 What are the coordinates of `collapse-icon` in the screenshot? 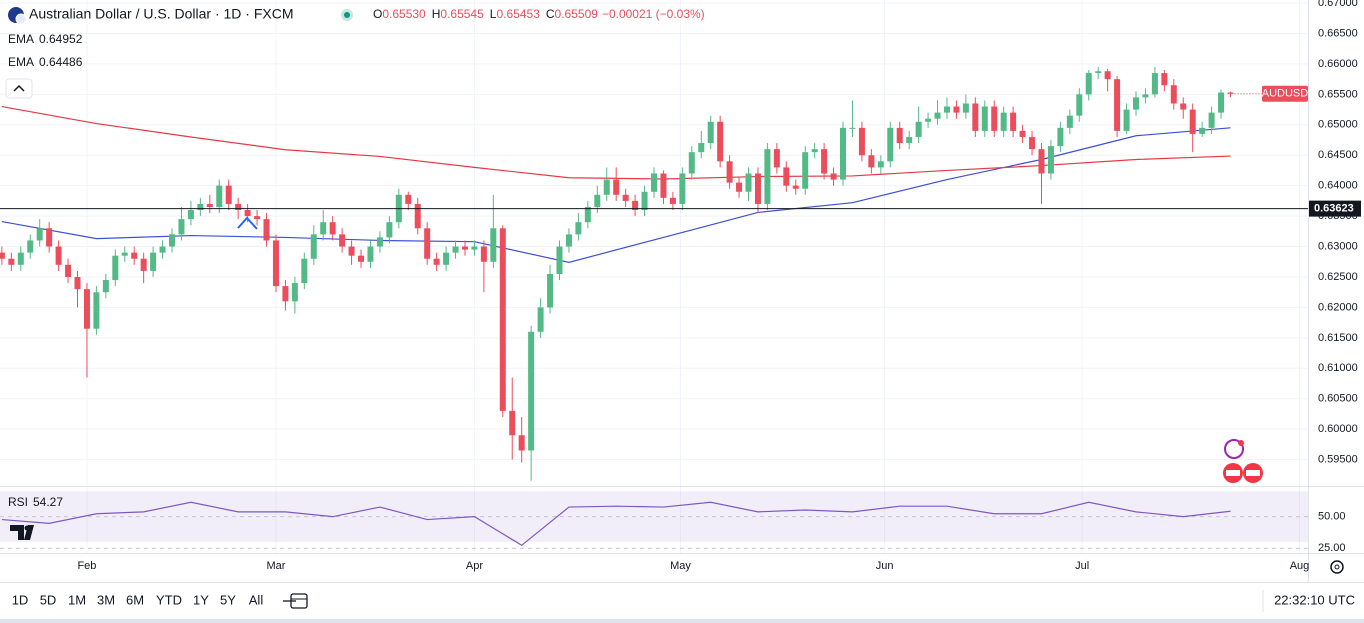 It's located at (19, 88).